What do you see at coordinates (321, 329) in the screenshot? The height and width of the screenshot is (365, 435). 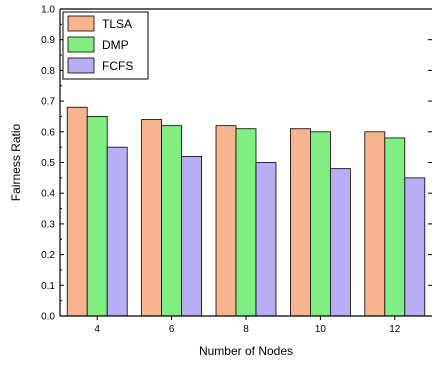 I see `x-tick-label: 10` at bounding box center [321, 329].